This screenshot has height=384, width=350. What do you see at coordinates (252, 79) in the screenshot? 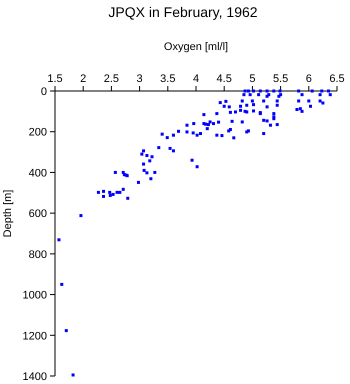
I see `x-tick-label: 5` at bounding box center [252, 79].